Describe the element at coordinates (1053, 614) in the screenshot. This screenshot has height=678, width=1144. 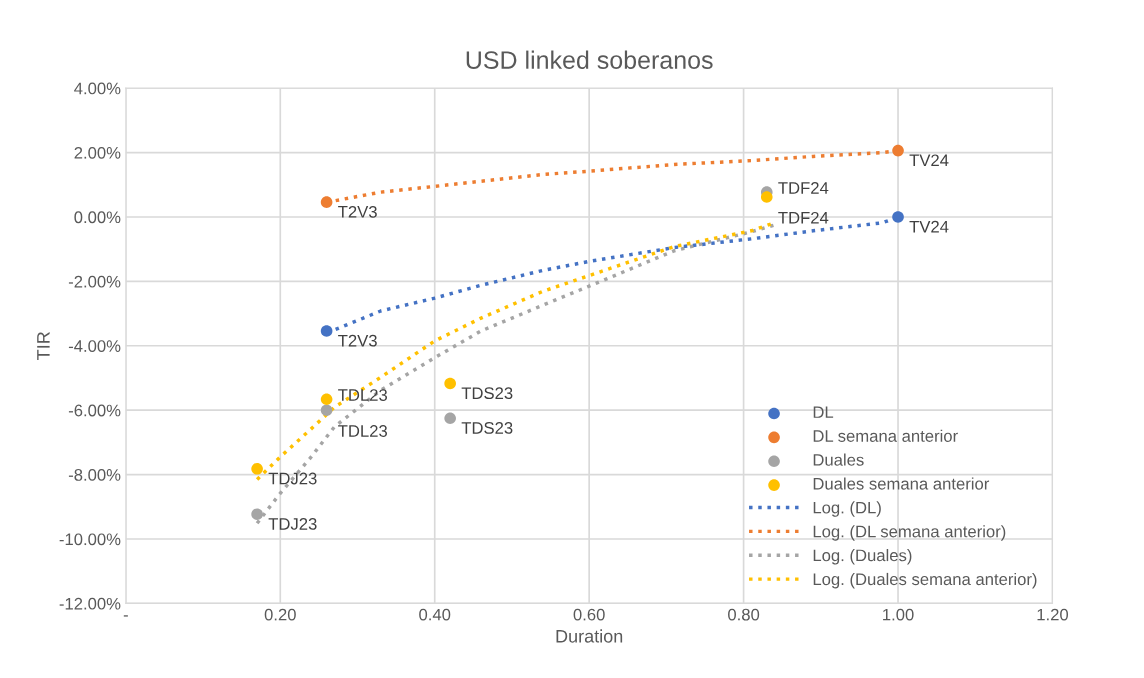
I see `x-tick-label: 1.20` at that location.